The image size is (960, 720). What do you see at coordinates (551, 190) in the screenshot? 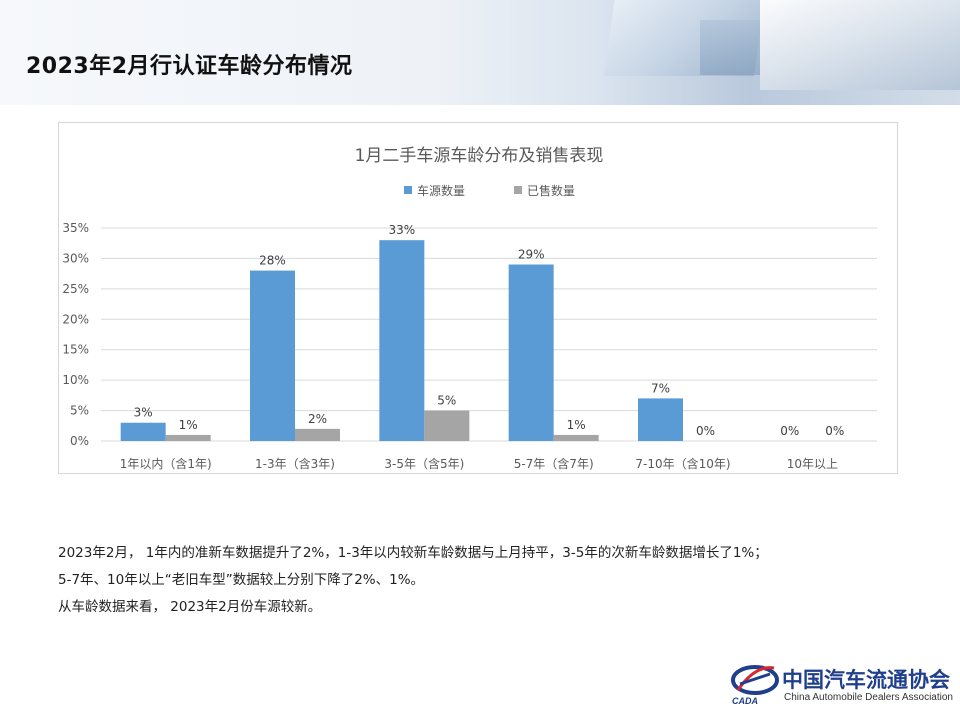
I see `legend-label: 已售数量` at bounding box center [551, 190].